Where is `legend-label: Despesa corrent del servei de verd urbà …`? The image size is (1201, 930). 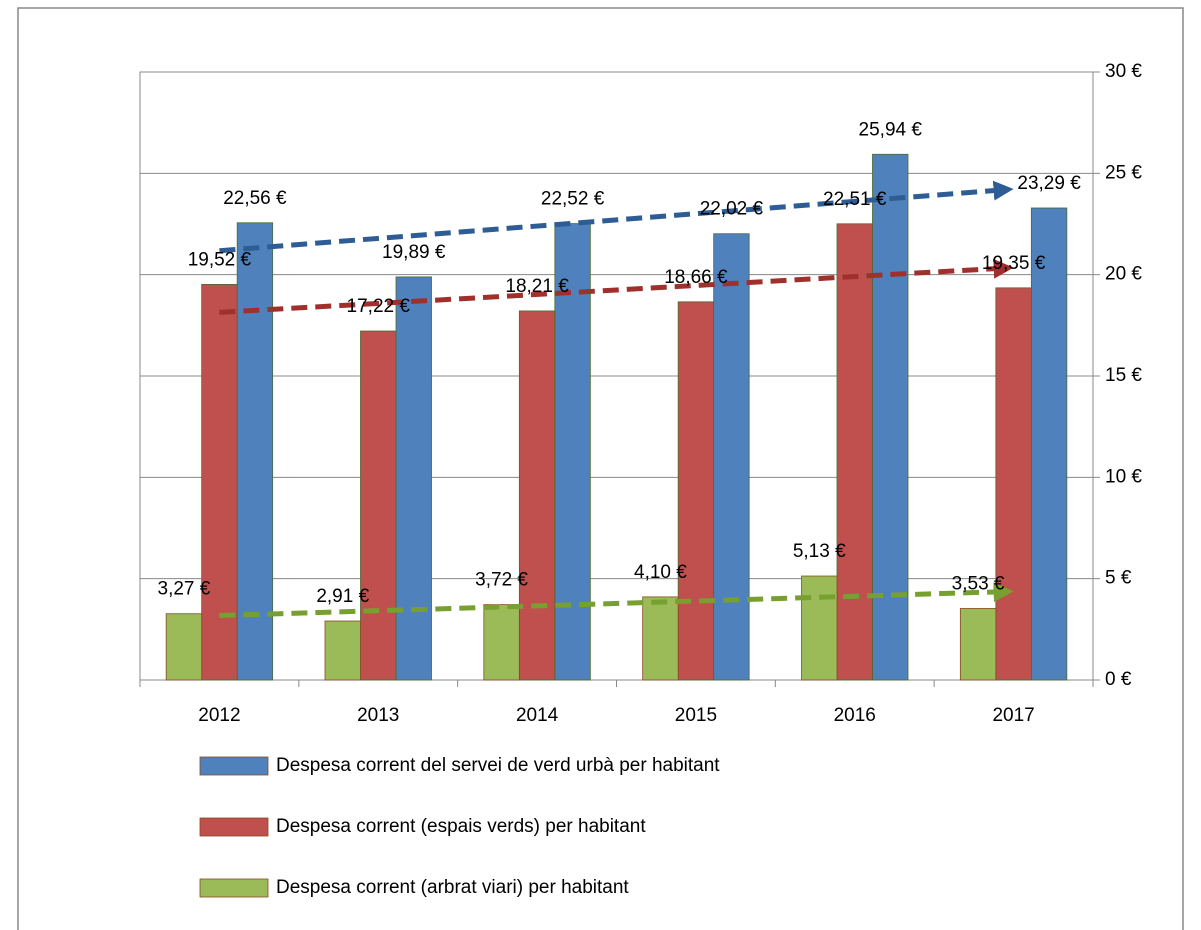 legend-label: Despesa corrent del servei de verd urbà … is located at coordinates (498, 765).